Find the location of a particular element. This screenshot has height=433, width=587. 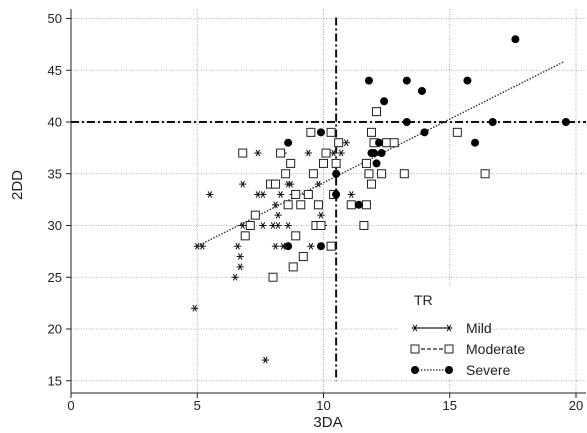

y-axis-label: 2DD is located at coordinates (17, 185).